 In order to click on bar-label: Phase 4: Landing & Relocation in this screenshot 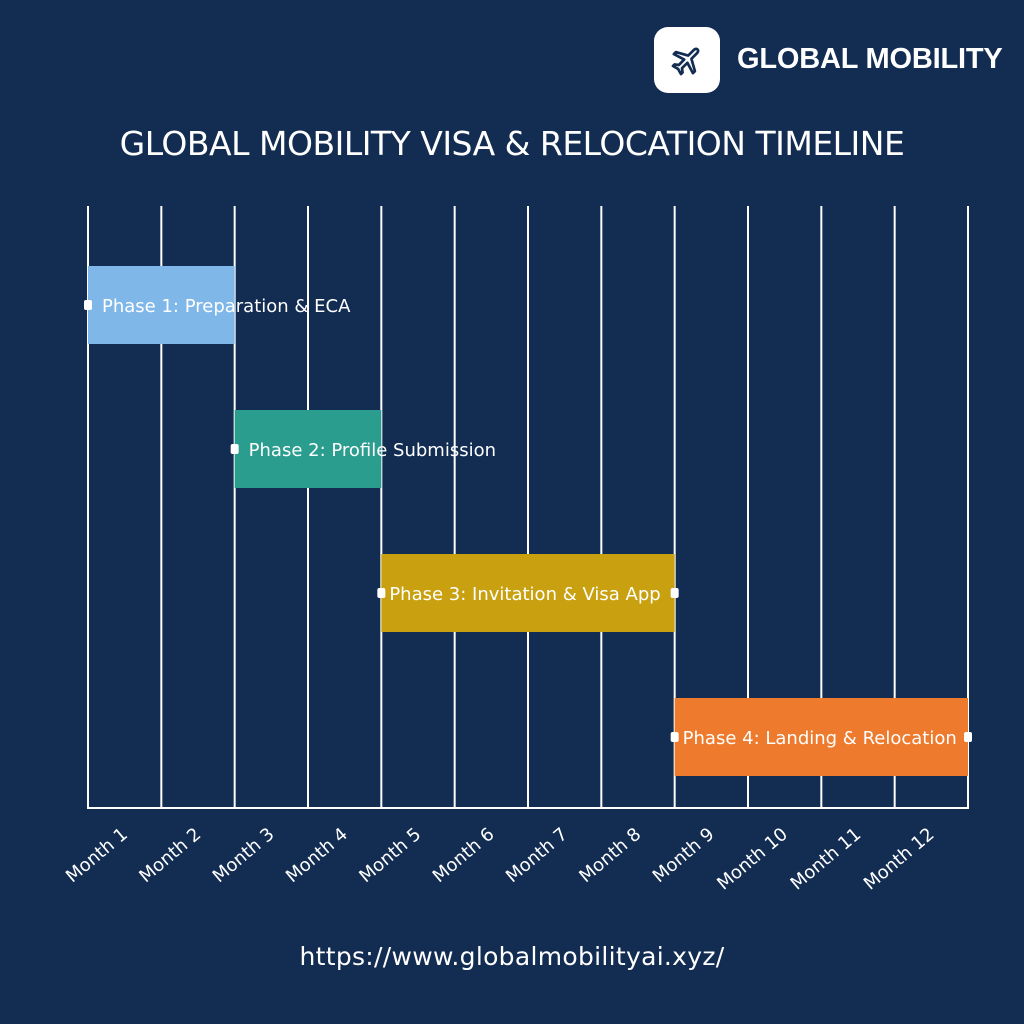, I will do `click(820, 738)`.